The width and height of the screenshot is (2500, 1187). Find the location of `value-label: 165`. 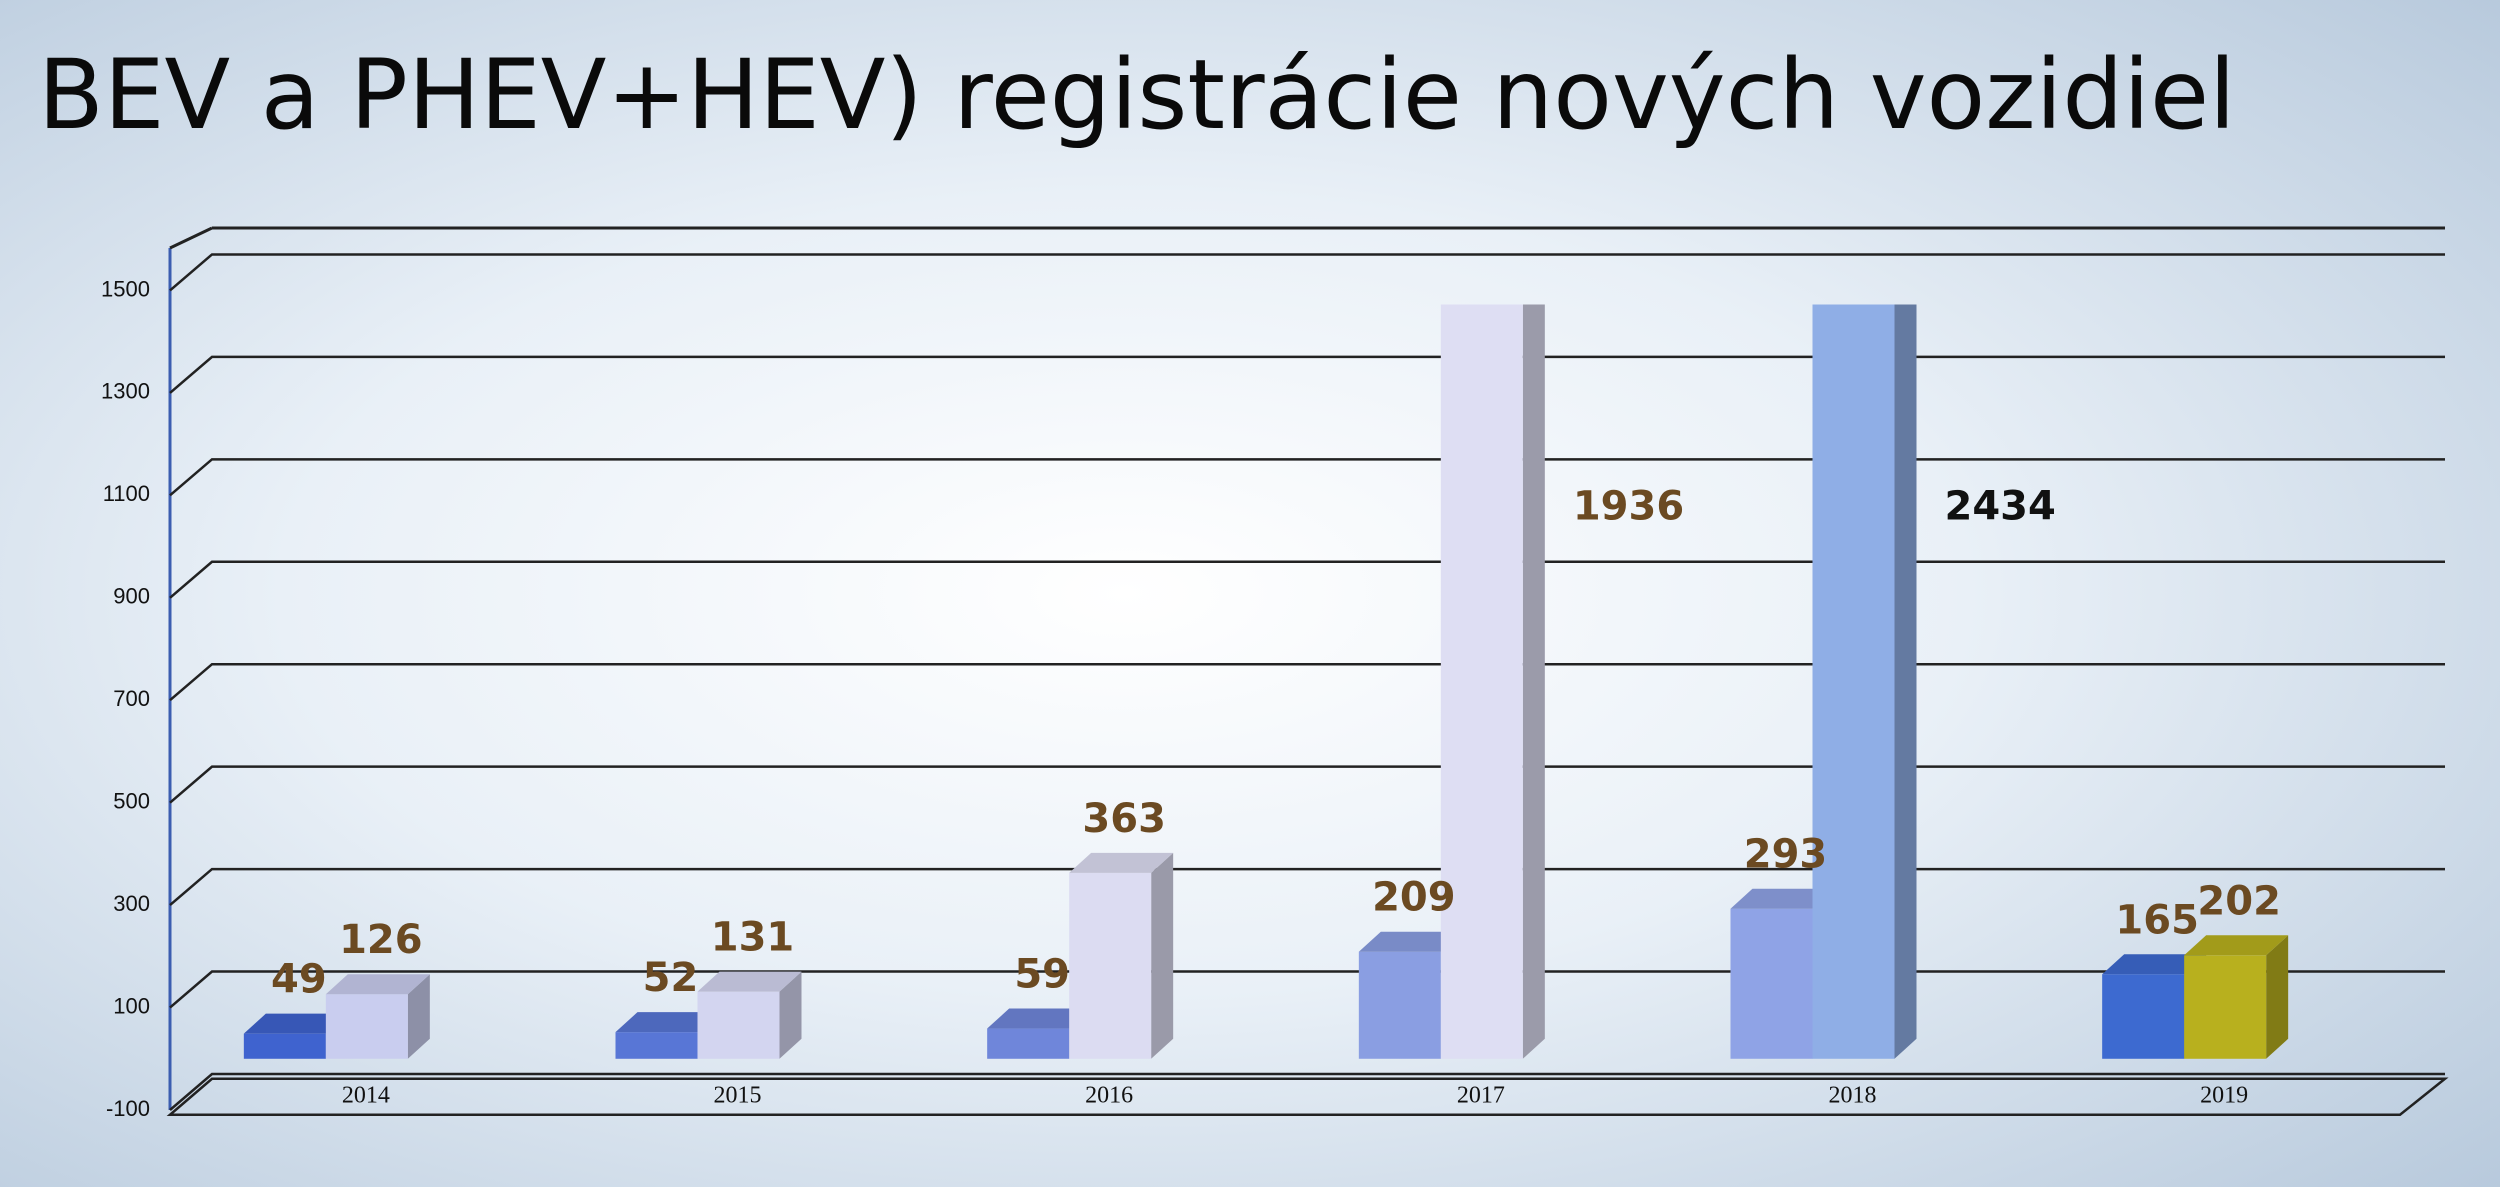

value-label: 165 is located at coordinates (2157, 920).